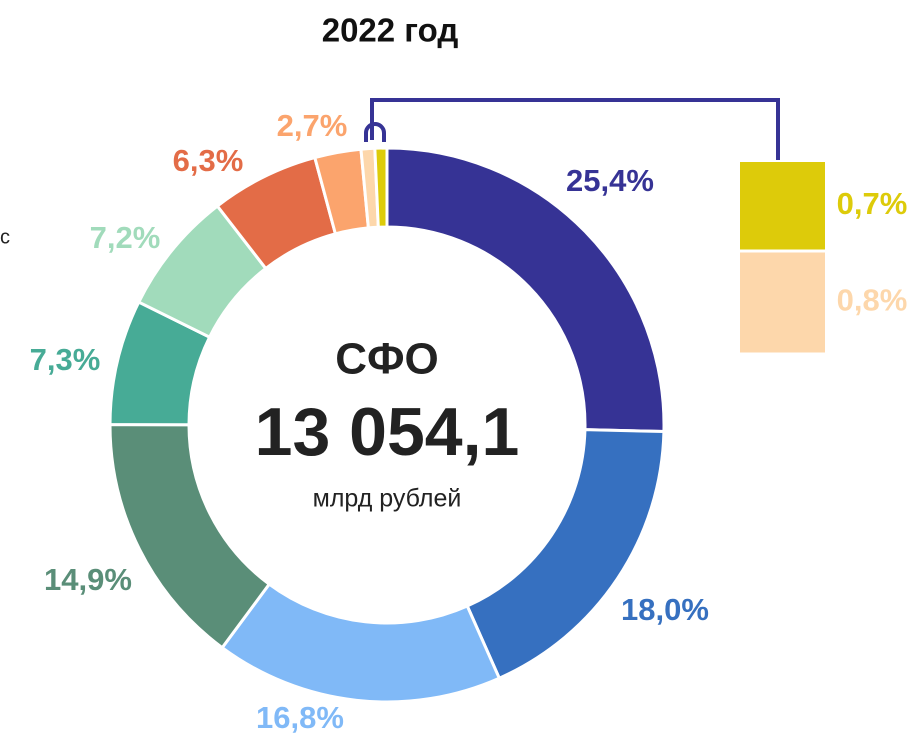 This screenshot has width=920, height=738. What do you see at coordinates (208, 160) in the screenshot?
I see `data-label: 6,3%` at bounding box center [208, 160].